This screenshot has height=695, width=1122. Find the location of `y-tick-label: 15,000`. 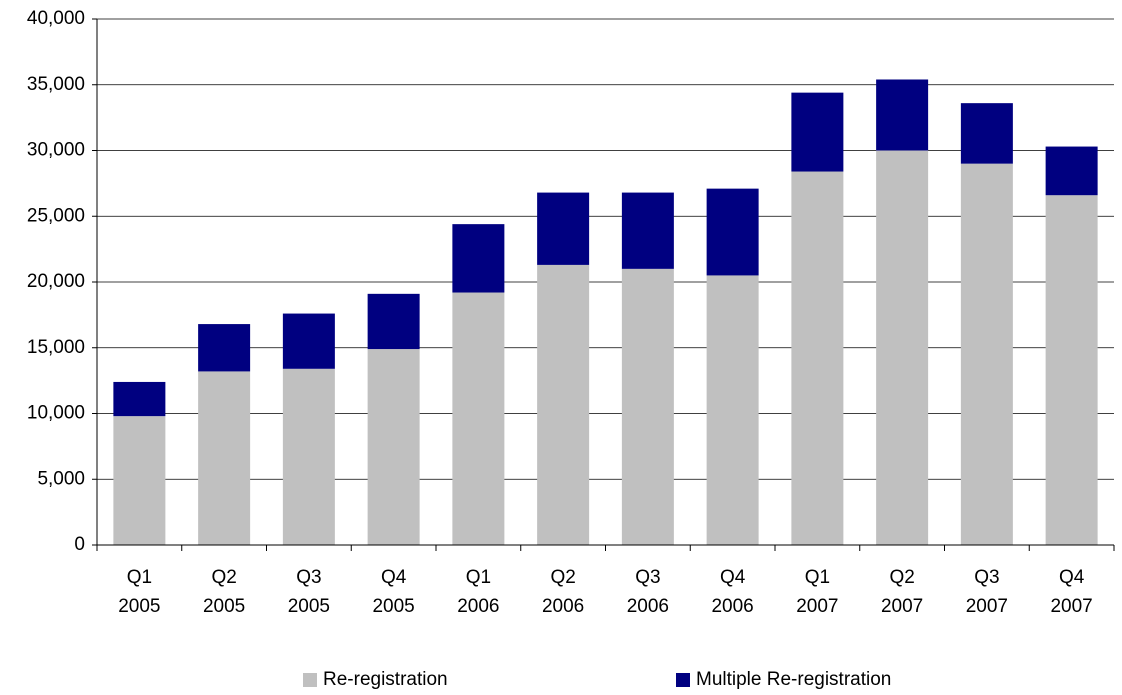

y-tick-label: 15,000 is located at coordinates (56, 347).